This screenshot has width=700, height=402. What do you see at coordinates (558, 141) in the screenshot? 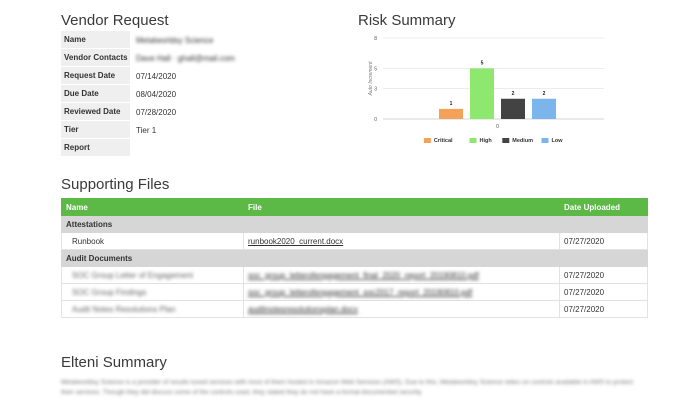
I see `legend-label: Low` at bounding box center [558, 141].